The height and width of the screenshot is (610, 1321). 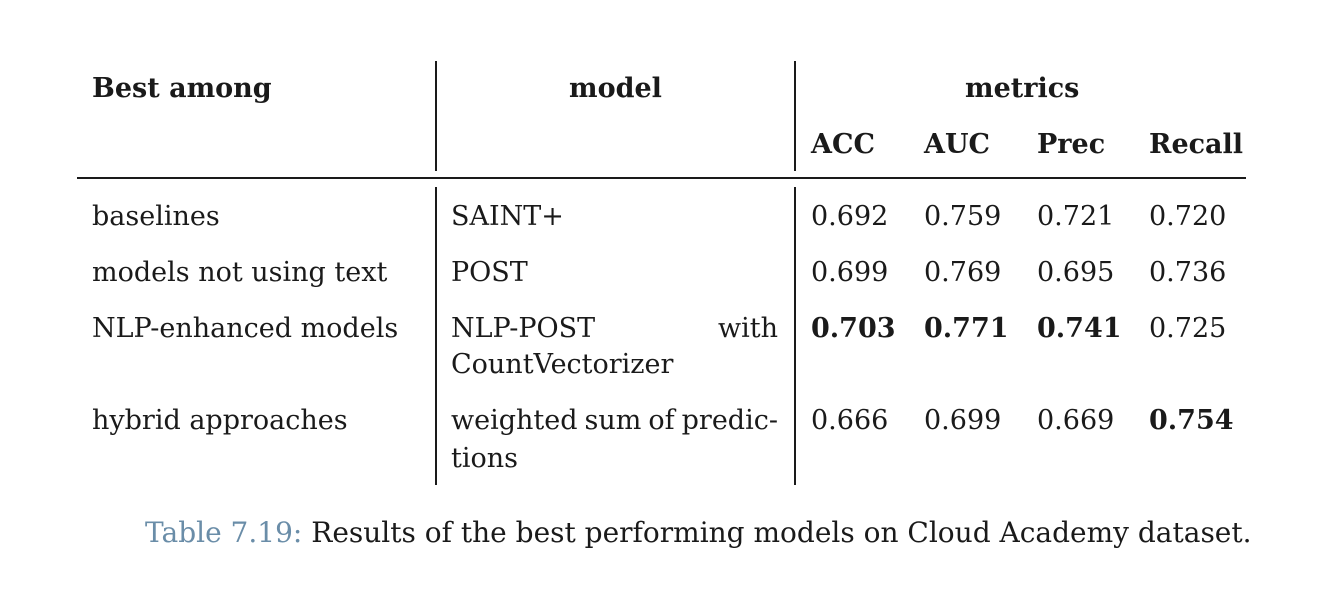 I want to click on header-model: model, so click(x=615, y=88).